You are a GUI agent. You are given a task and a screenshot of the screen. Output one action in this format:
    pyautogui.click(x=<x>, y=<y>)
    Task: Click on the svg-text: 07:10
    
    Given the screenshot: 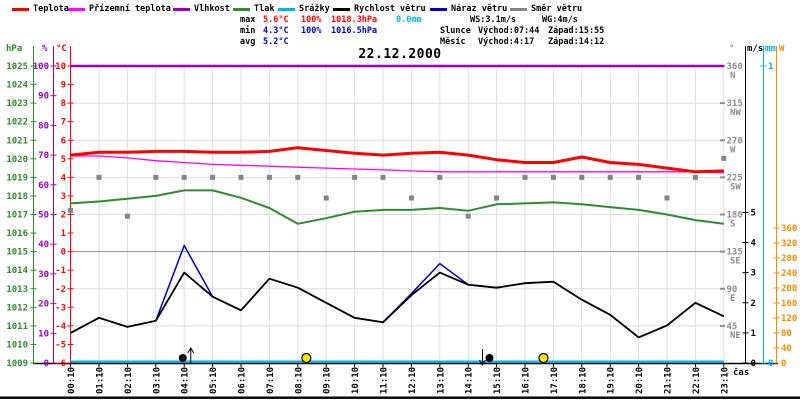 What is the action you would take?
    pyautogui.click(x=271, y=380)
    